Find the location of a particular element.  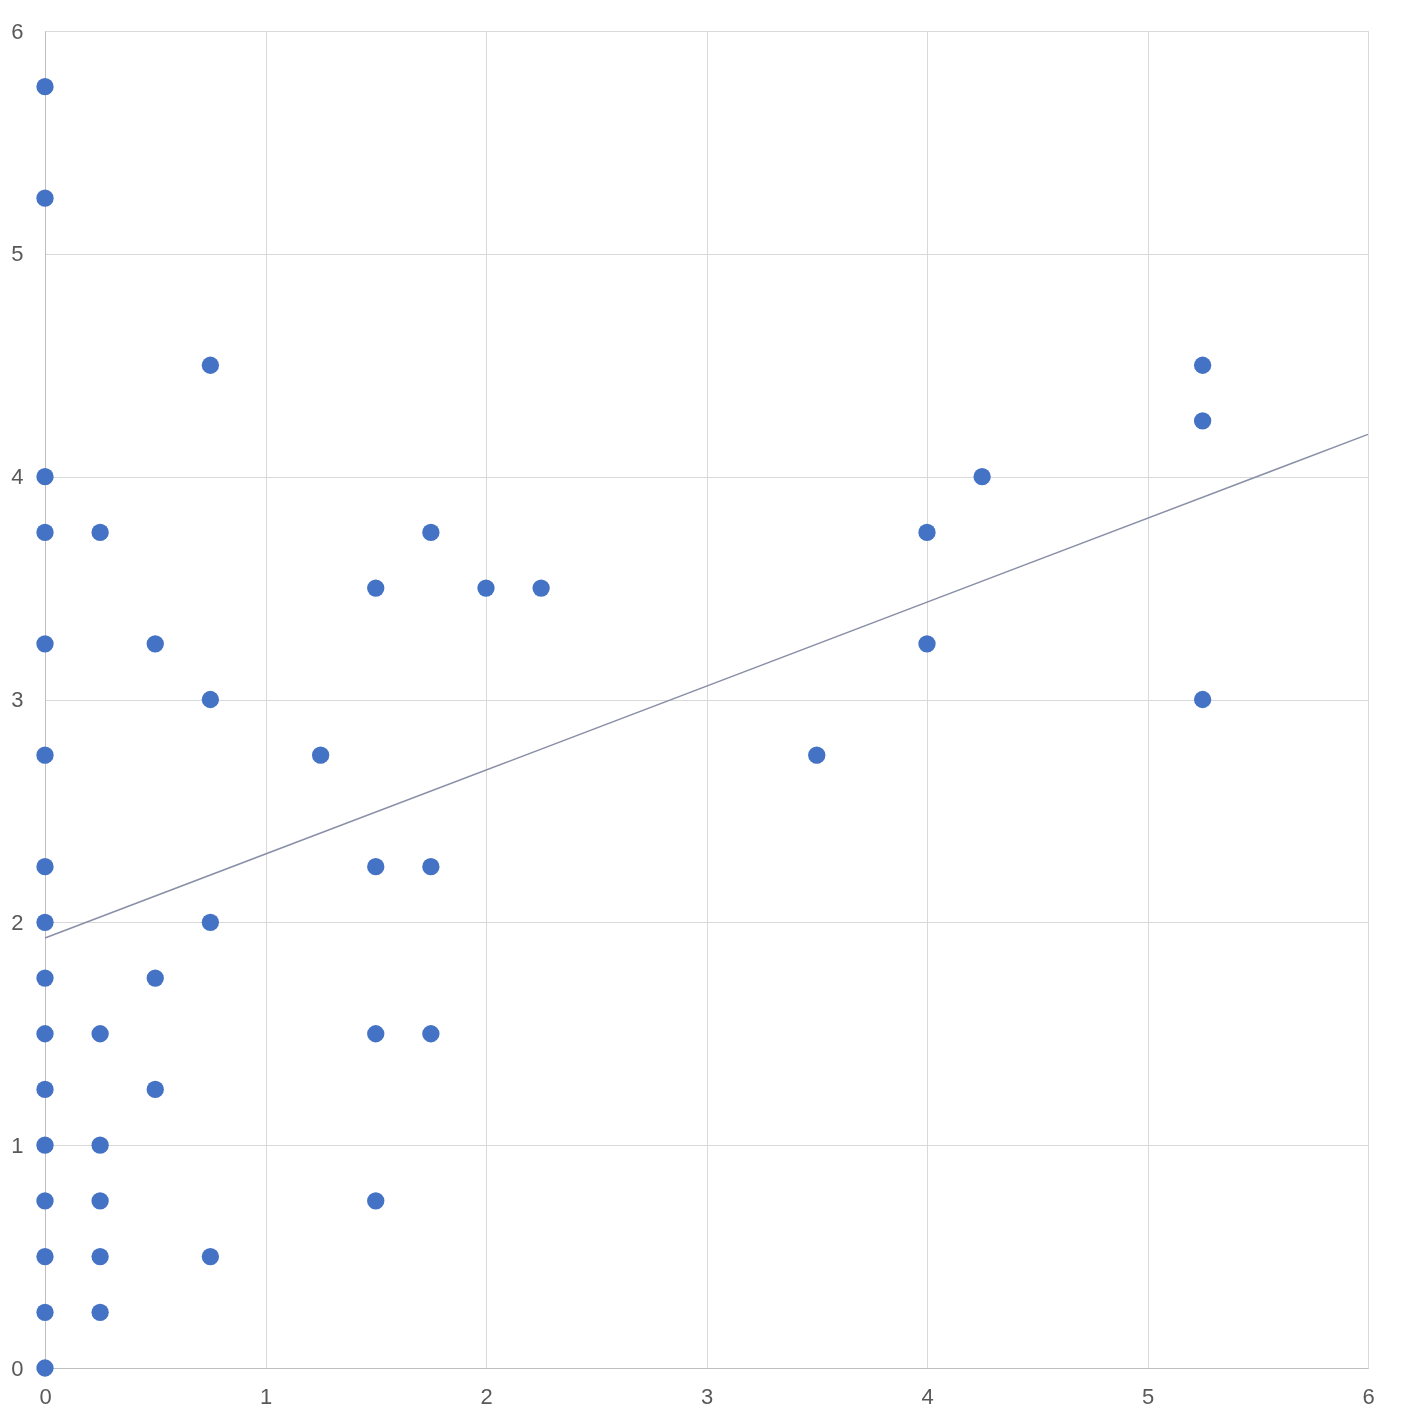

y-tick-label: 3 is located at coordinates (17, 699).